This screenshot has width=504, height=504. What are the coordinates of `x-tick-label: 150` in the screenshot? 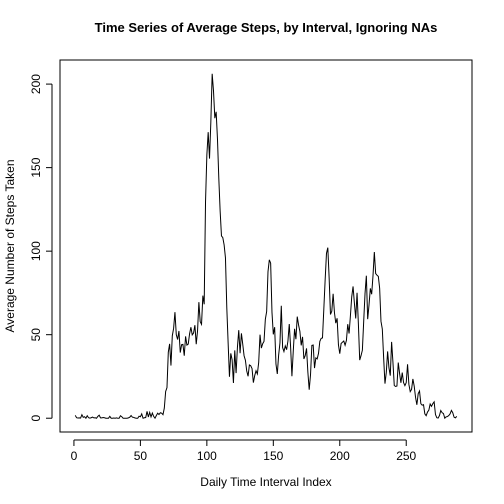 It's located at (273, 456).